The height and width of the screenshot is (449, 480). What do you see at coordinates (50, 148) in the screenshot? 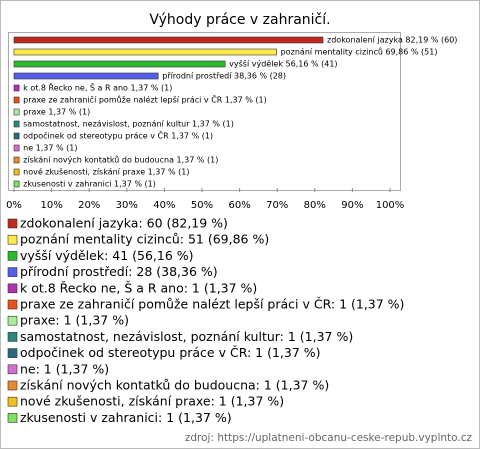
I see `value-label: ne 1,37 % (1)` at bounding box center [50, 148].